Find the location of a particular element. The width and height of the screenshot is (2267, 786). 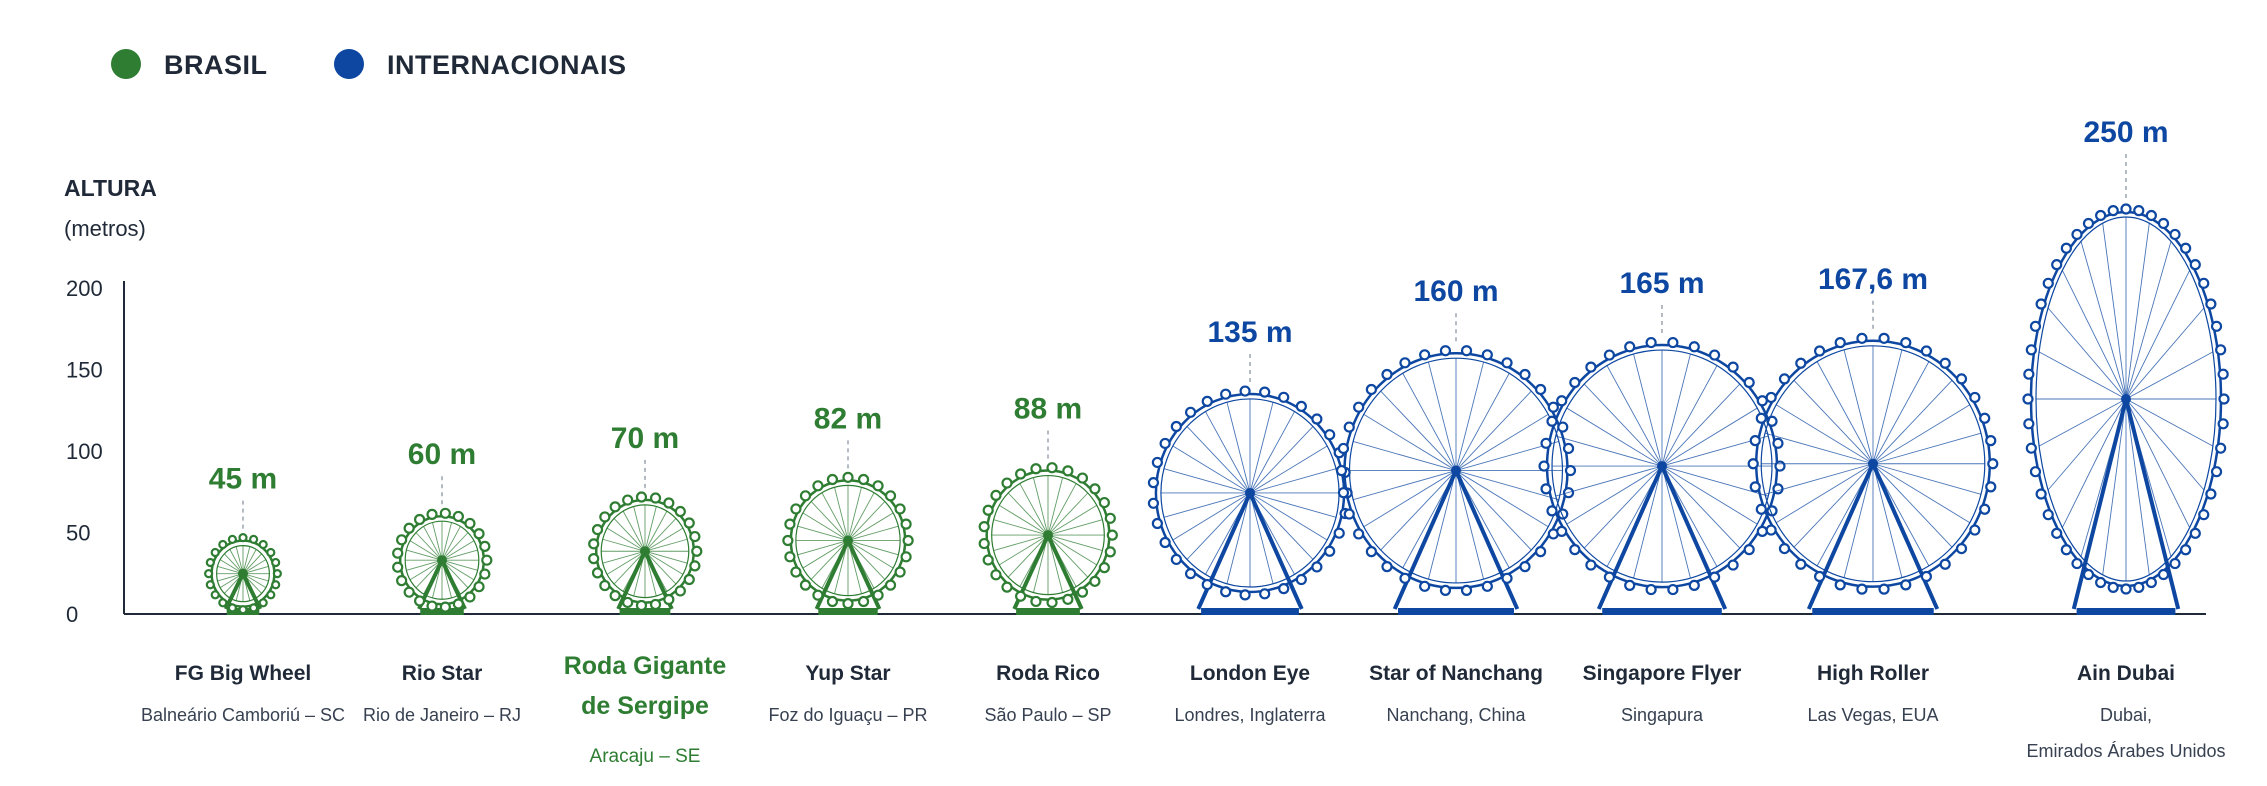

item-name: Yup Star is located at coordinates (847, 673).